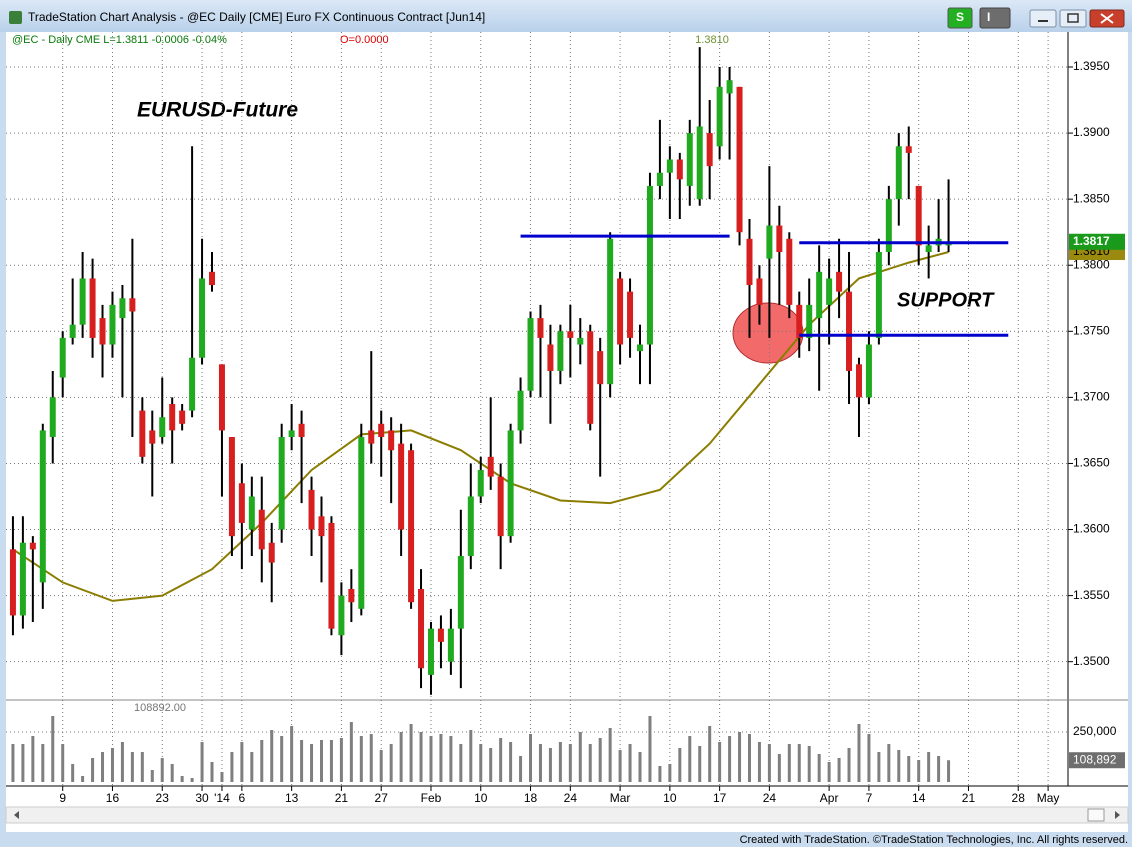 The height and width of the screenshot is (847, 1132). What do you see at coordinates (567, 815) in the screenshot?
I see `scrollbar` at bounding box center [567, 815].